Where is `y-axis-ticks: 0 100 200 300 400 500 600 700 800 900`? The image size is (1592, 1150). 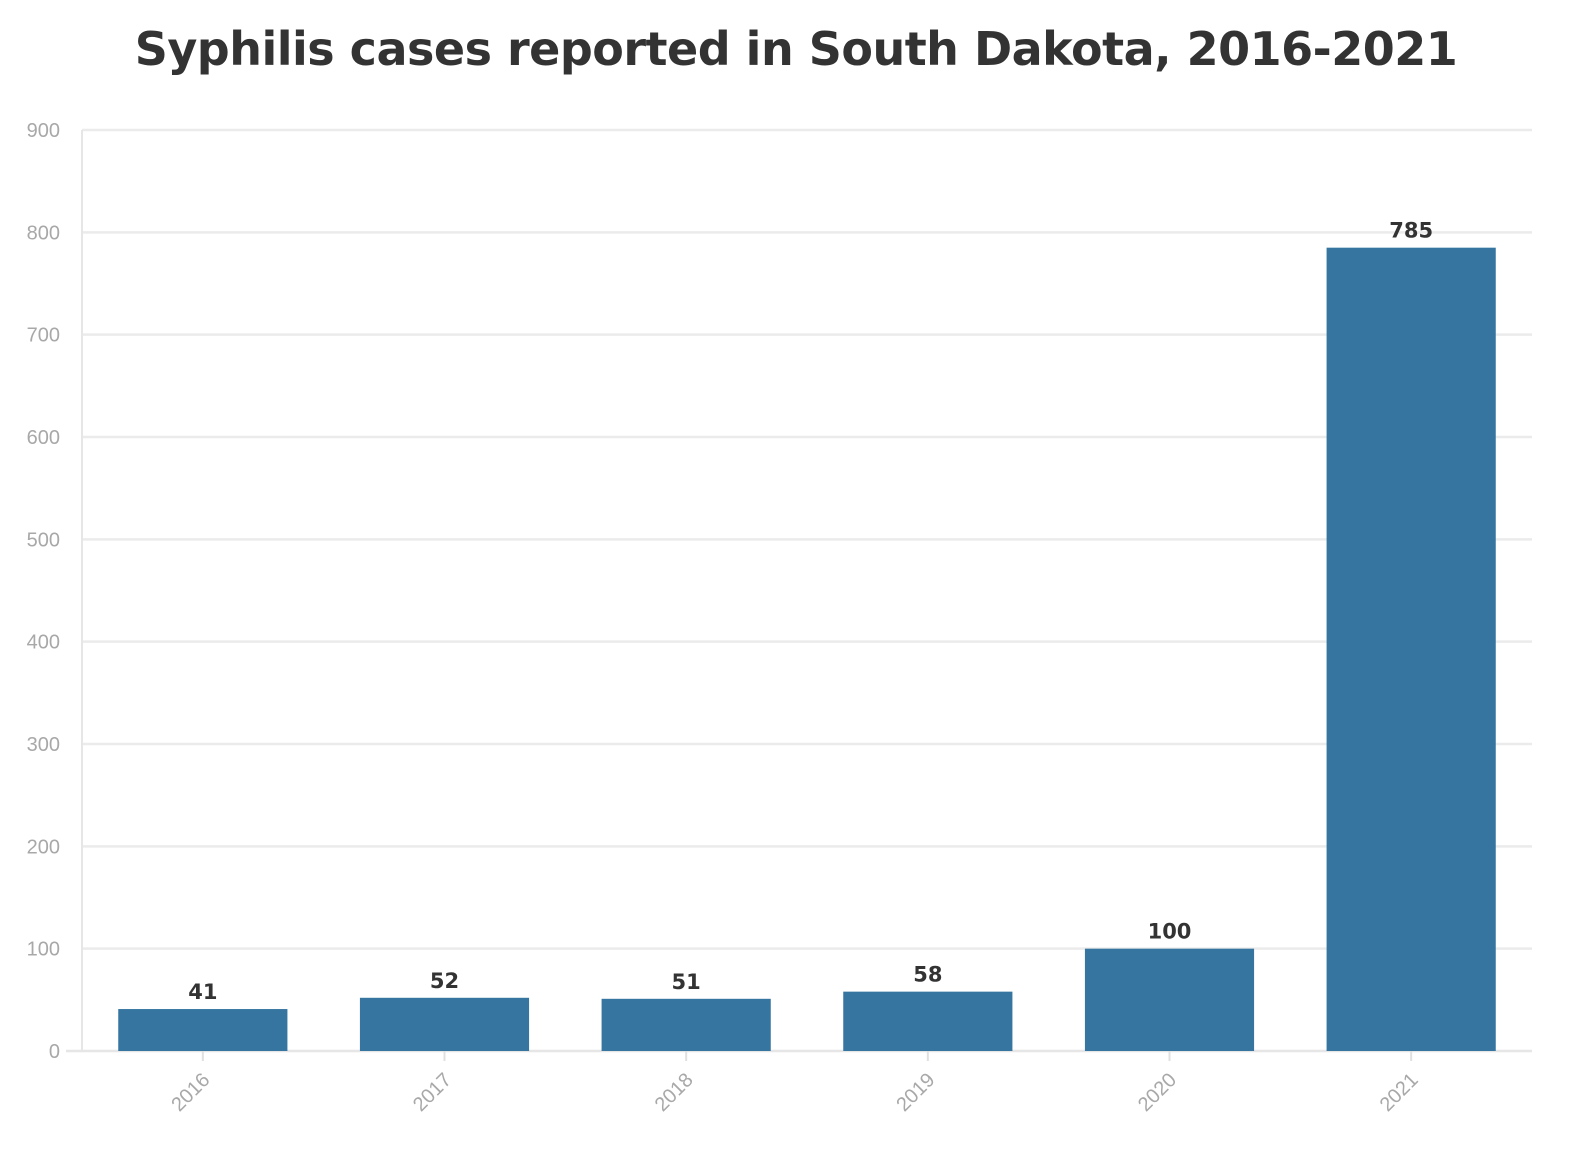 y-axis-ticks: 0 100 200 300 400 500 600 700 800 900 is located at coordinates (43, 591).